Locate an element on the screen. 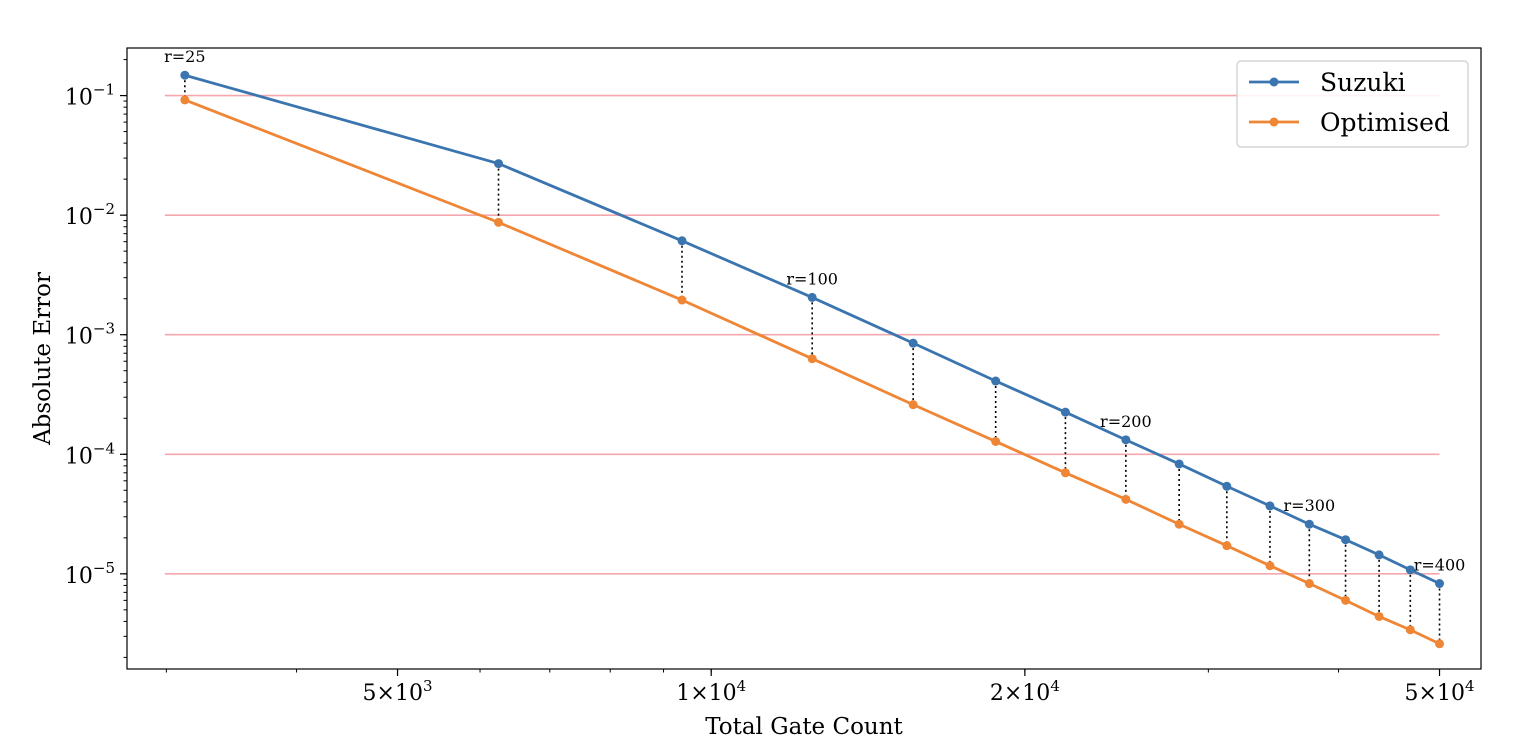  annotation-label: r=100 is located at coordinates (812, 278).